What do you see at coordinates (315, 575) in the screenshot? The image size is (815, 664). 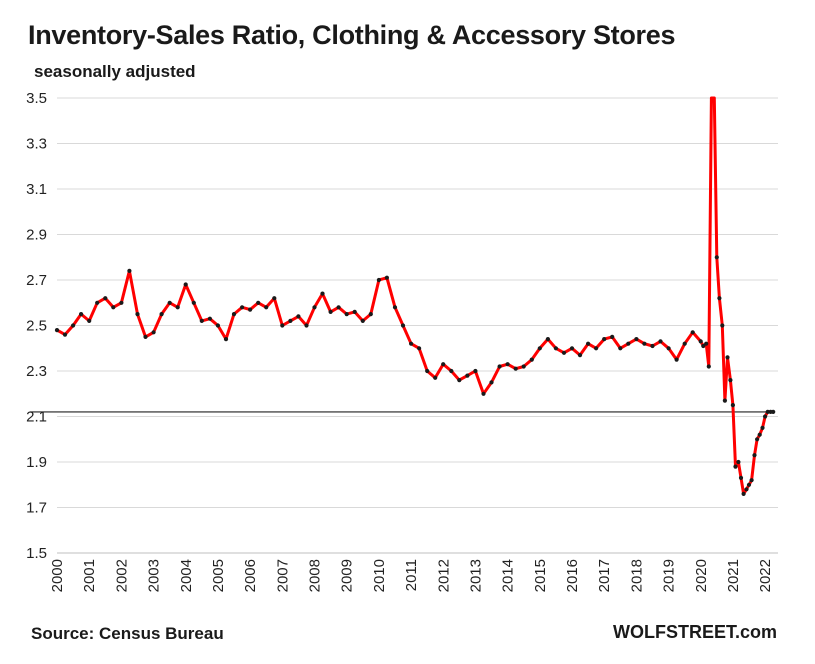 I see `x-tick-label: 2008` at bounding box center [315, 575].